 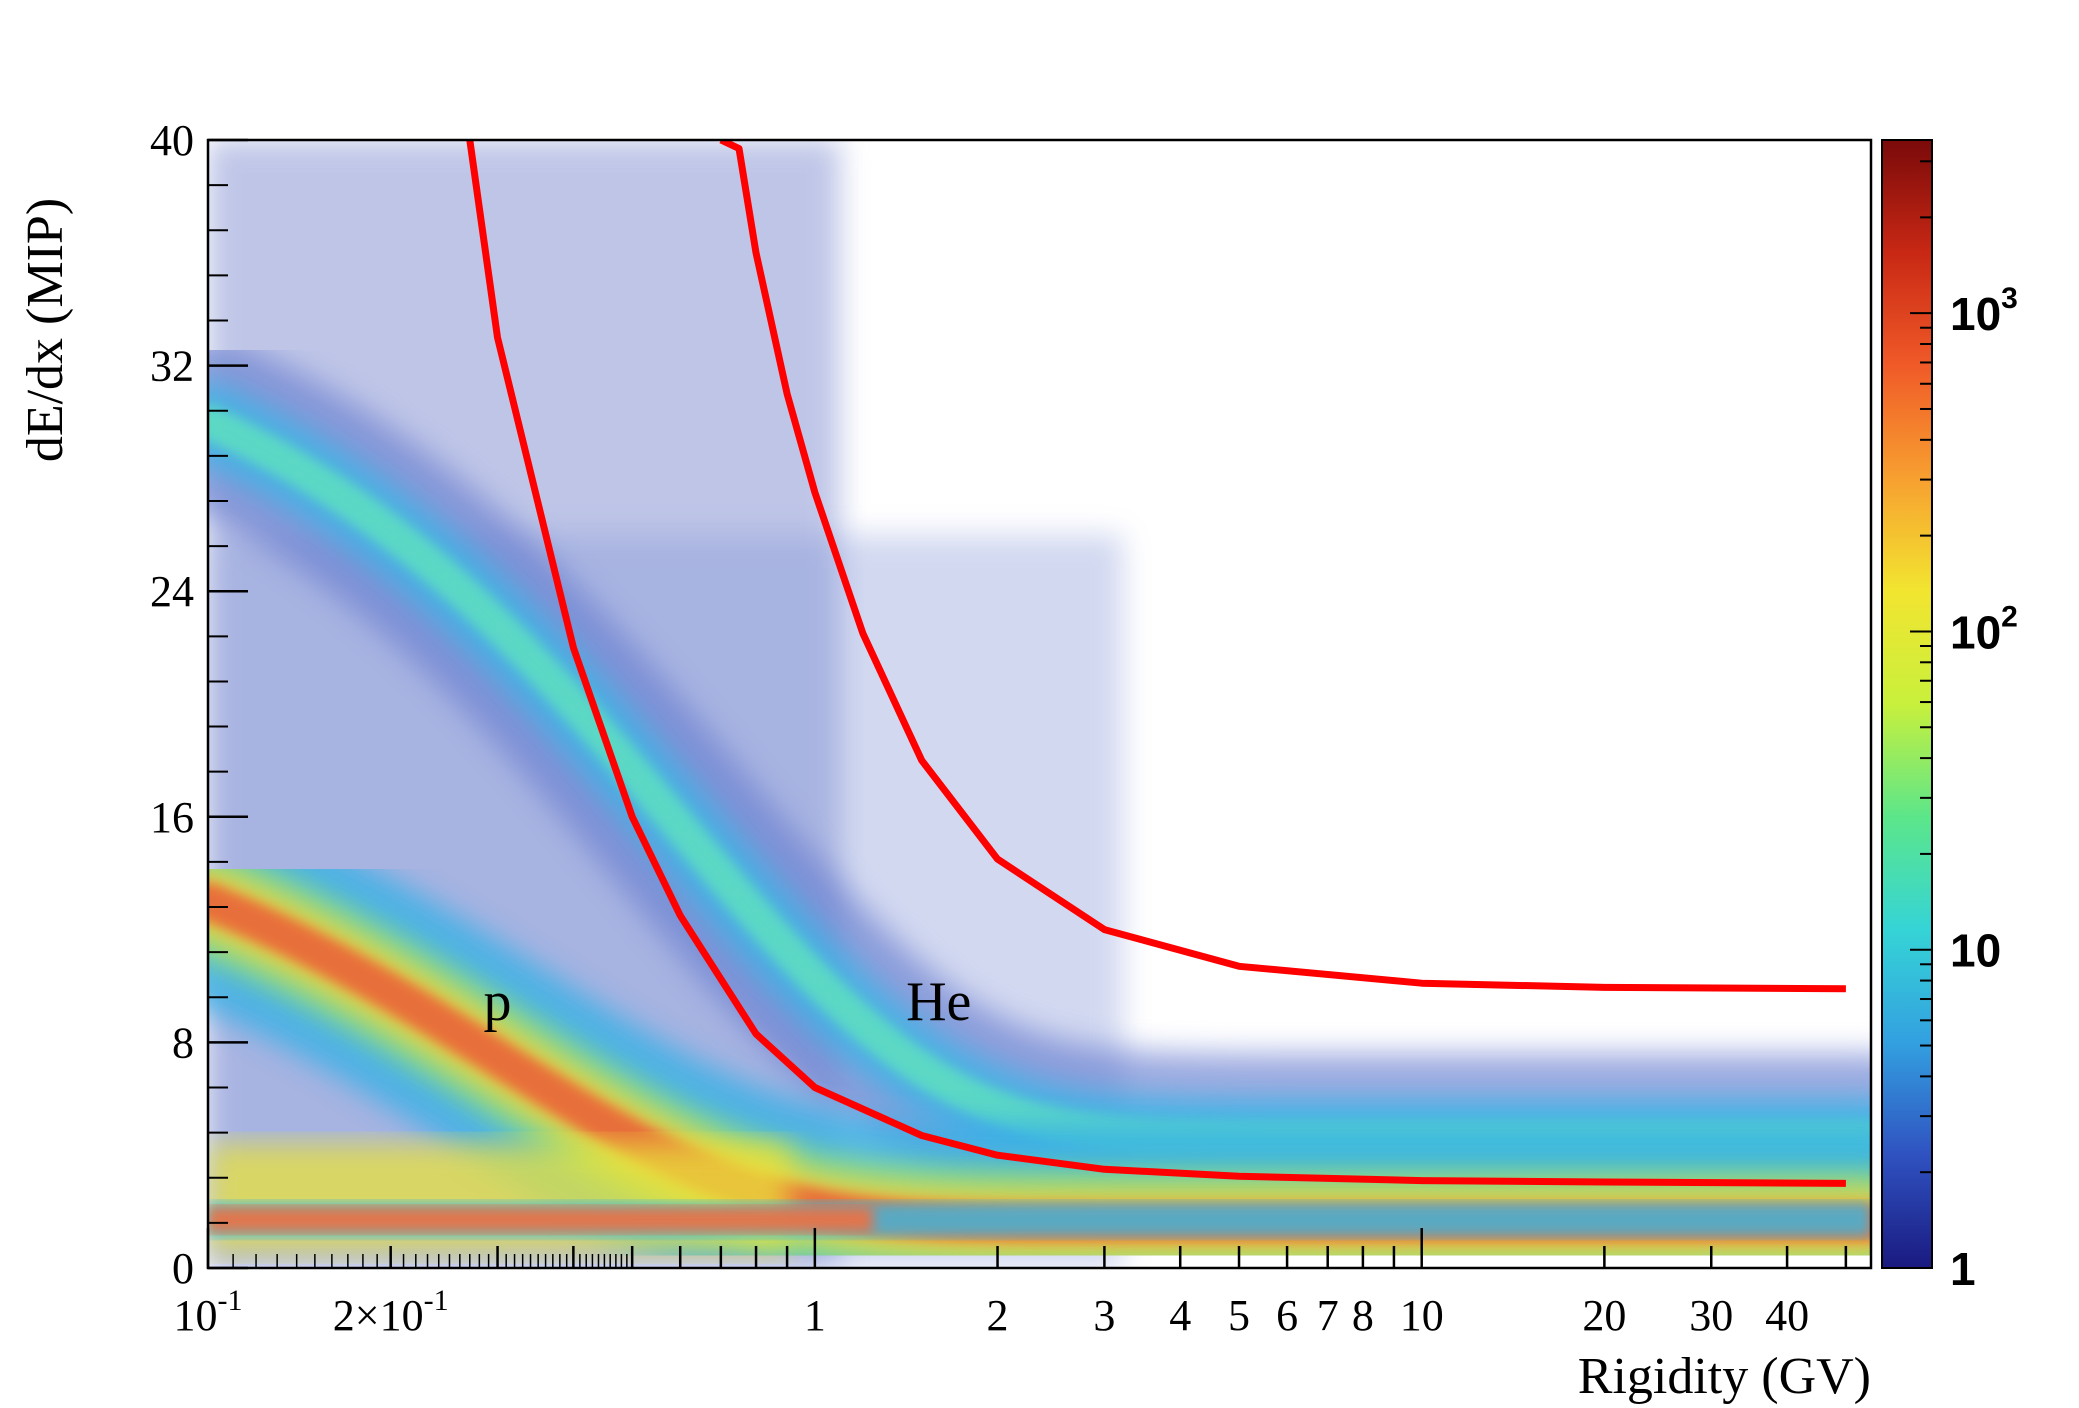 I want to click on y-tick-label: 32, so click(x=172, y=366).